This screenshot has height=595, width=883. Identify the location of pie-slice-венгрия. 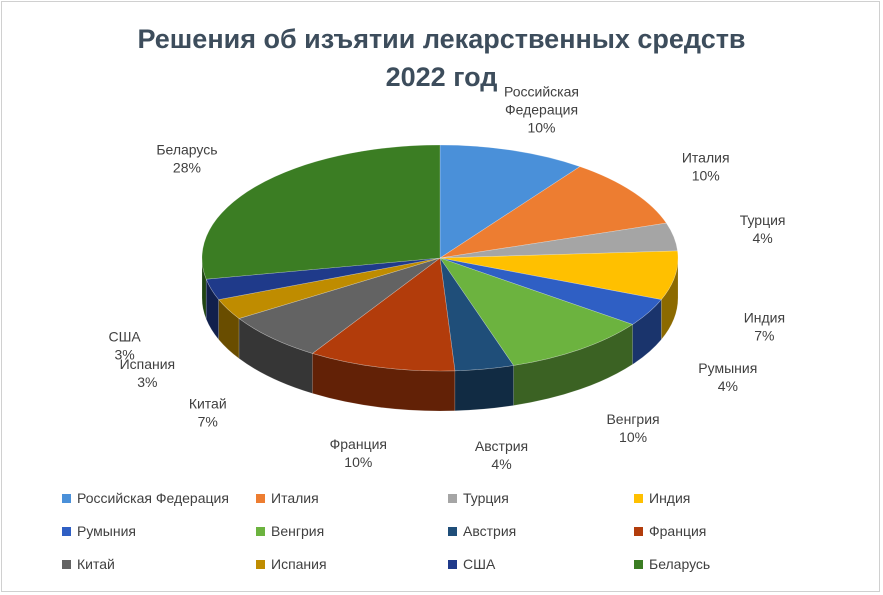
(536, 311).